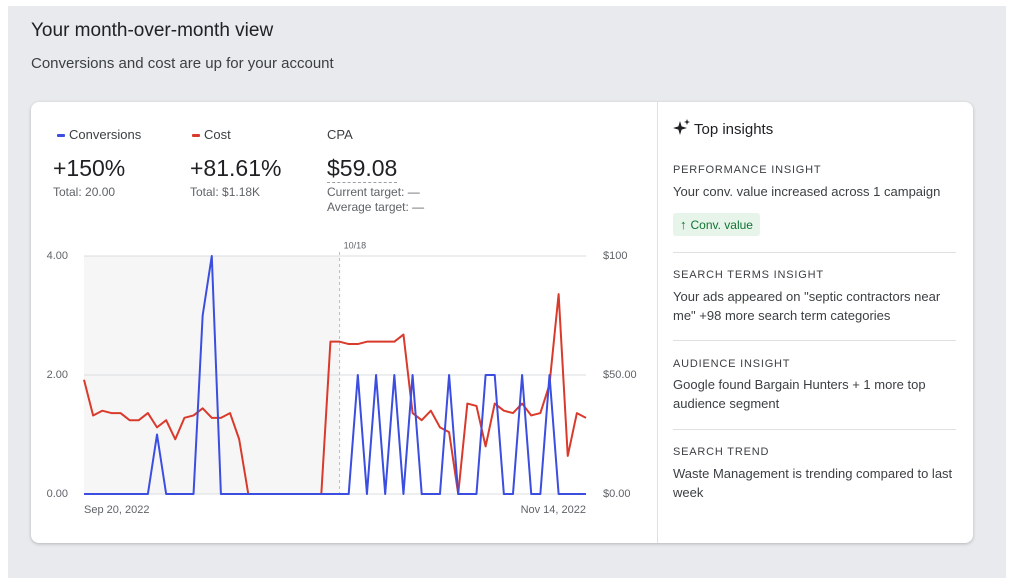 This screenshot has height=588, width=1014. What do you see at coordinates (57, 494) in the screenshot?
I see `y-tick-label: 0.00` at bounding box center [57, 494].